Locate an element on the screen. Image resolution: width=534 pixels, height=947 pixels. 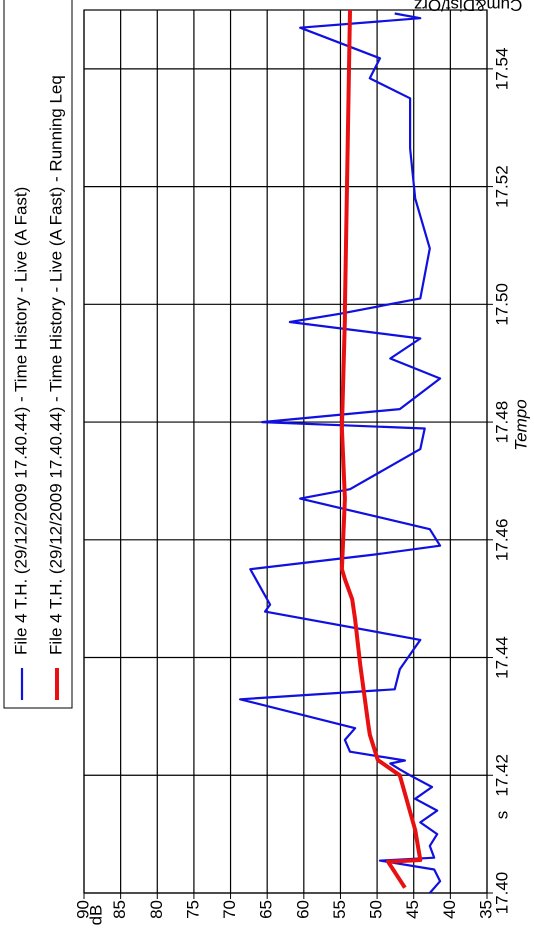
x-tick-label: 17.50 is located at coordinates (501, 304).